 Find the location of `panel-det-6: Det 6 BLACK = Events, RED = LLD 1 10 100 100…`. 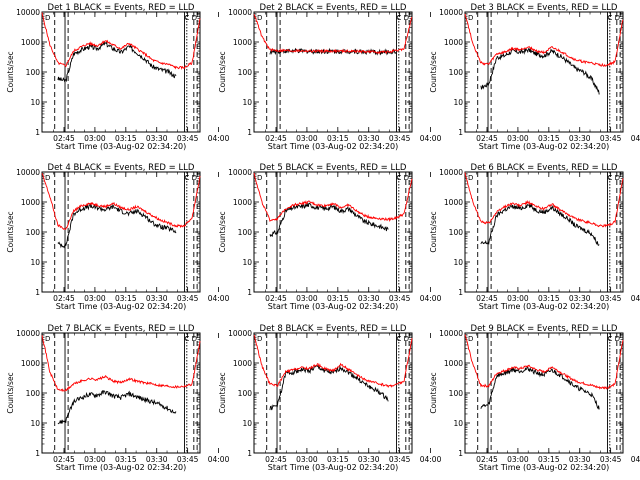

panel-det-6: Det 6 BLACK = Events, RED = LLD 1 10 100 100… is located at coordinates (534, 237).